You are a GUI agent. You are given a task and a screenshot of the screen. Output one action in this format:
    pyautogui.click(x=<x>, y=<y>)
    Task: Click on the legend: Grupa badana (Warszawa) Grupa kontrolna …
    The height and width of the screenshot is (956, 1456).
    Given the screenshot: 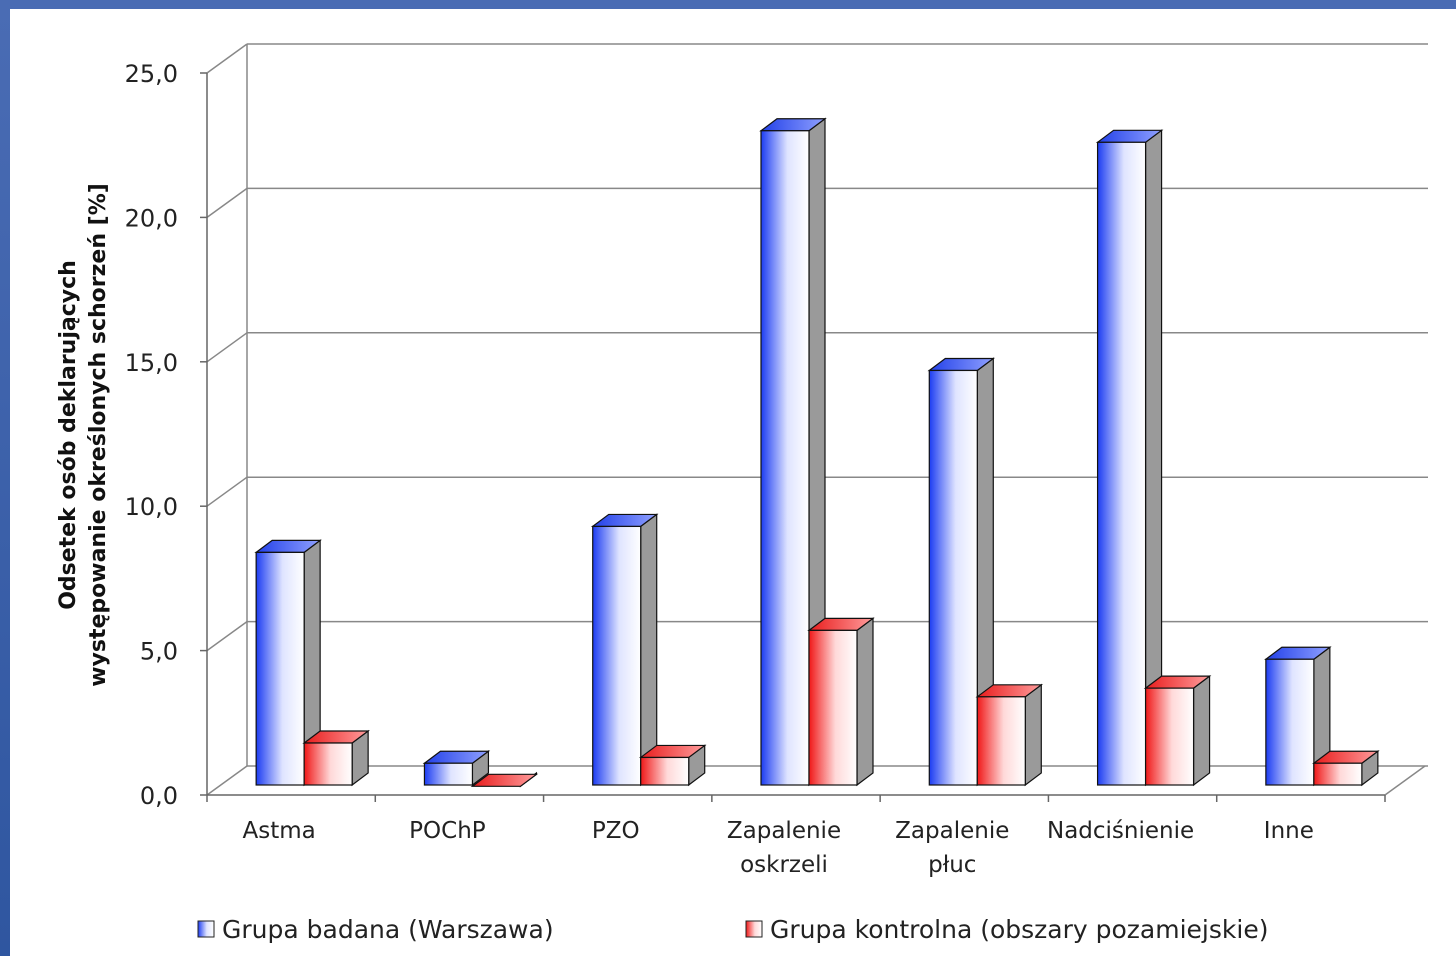 What is the action you would take?
    pyautogui.click(x=732, y=929)
    